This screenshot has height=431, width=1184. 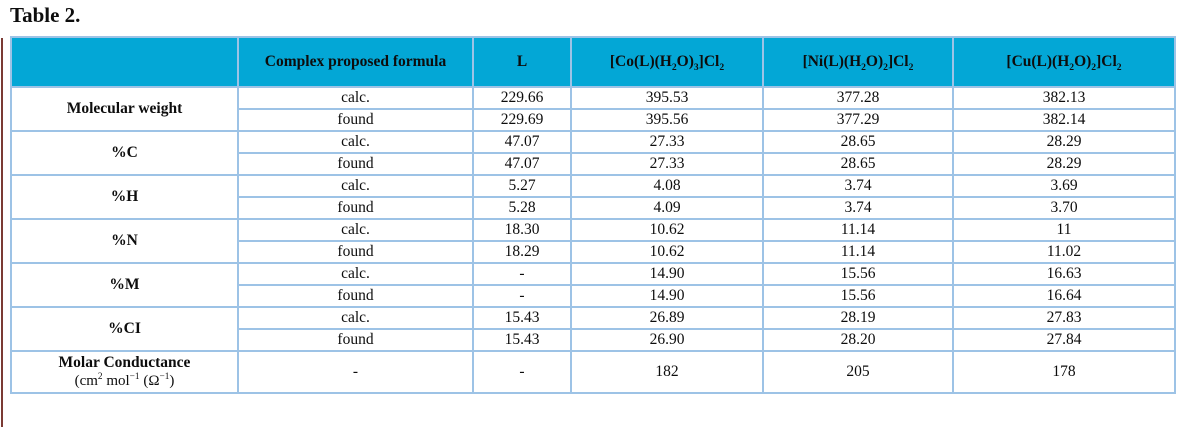 I want to click on molar-conductance-label: Molar Conductance, so click(x=124, y=362).